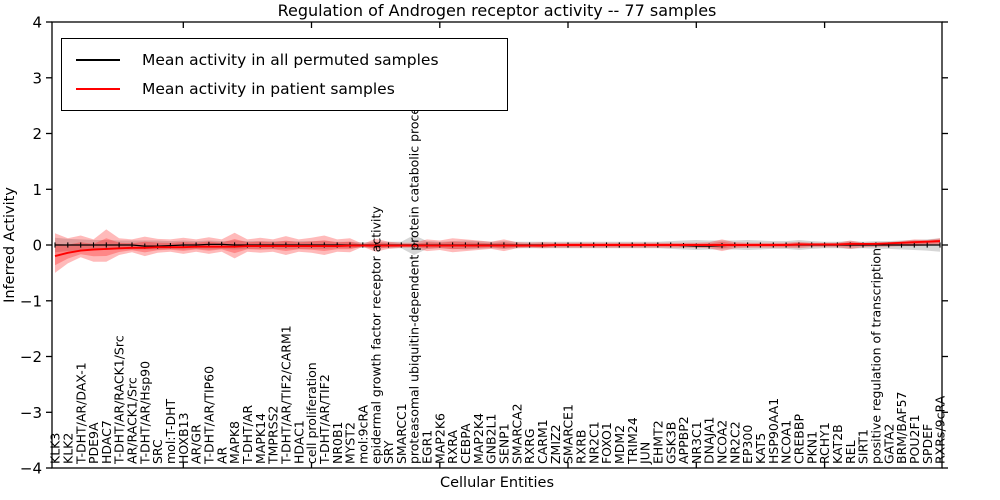  Describe the element at coordinates (427, 447) in the screenshot. I see `x-category-label: EGR1` at that location.